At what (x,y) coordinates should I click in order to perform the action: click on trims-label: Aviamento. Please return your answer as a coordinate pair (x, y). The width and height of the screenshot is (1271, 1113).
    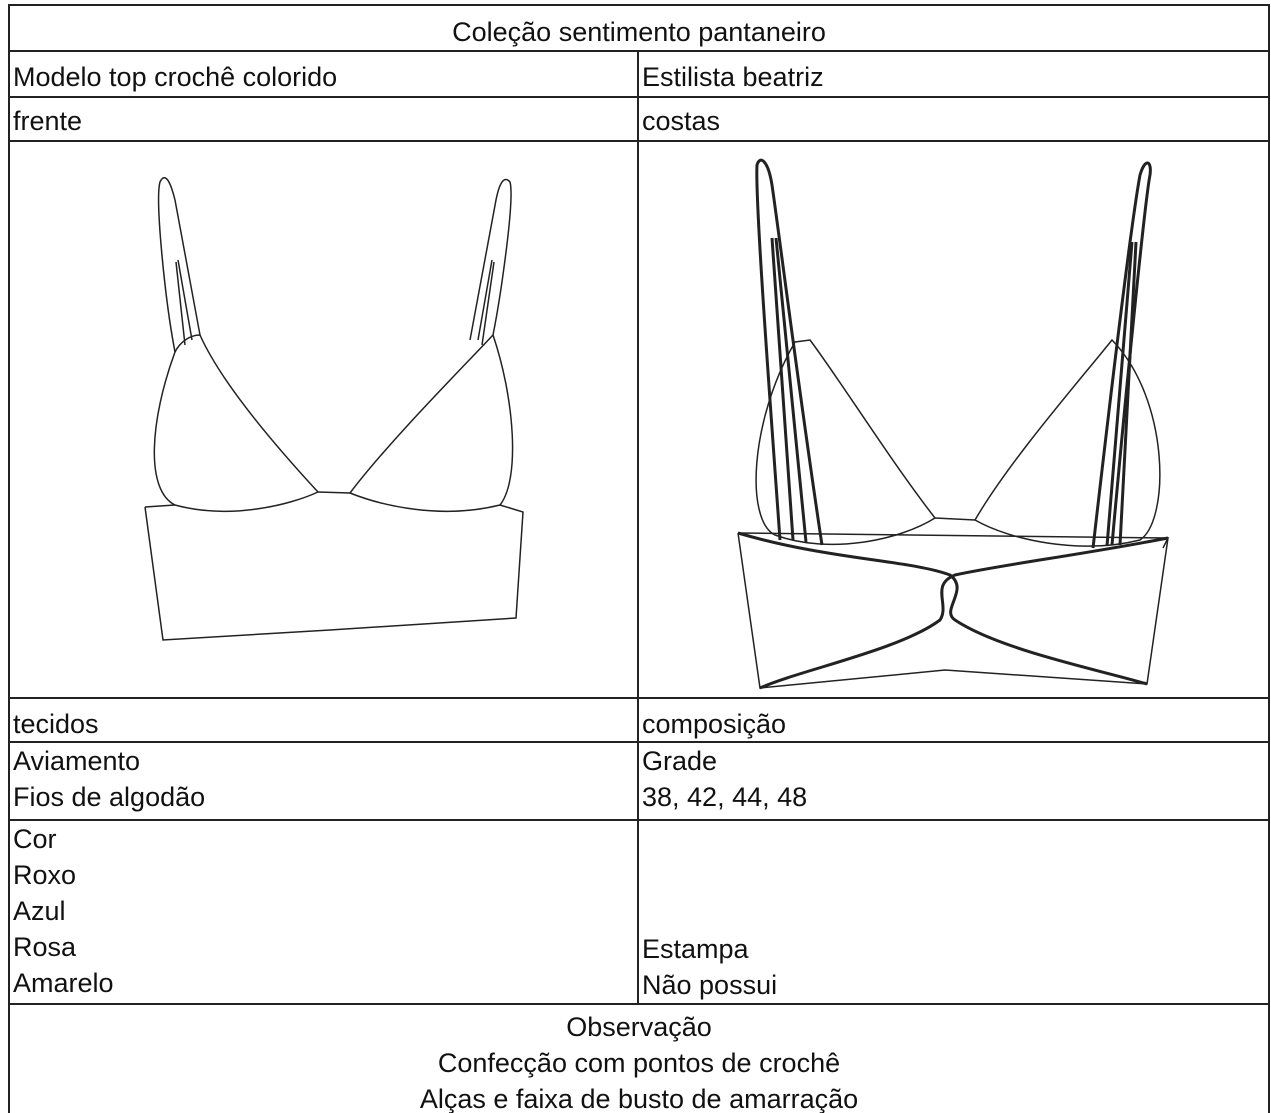
    Looking at the image, I should click on (77, 761).